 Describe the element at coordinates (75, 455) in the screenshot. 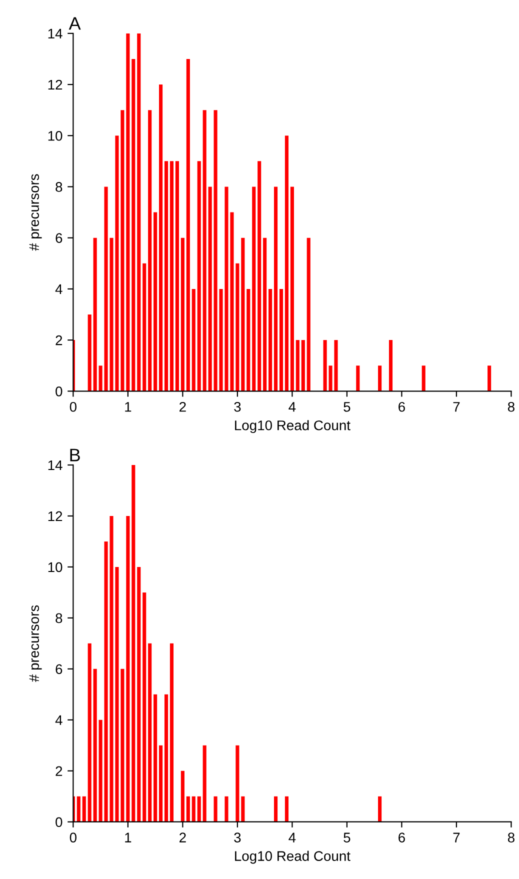

I see `chart-title: B` at that location.